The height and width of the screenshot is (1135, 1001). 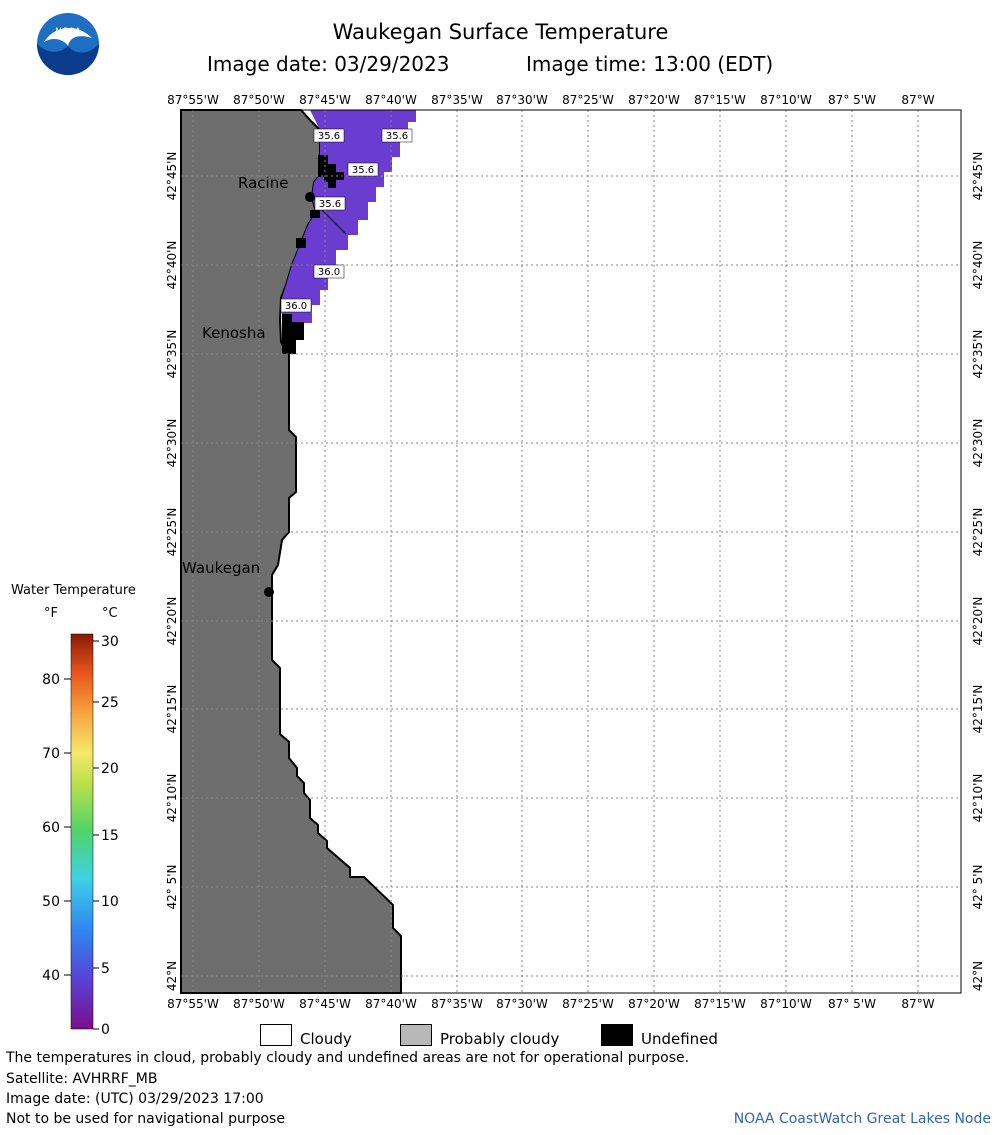 What do you see at coordinates (500, 32) in the screenshot?
I see `page-title: Waukegan Surface Temperature` at bounding box center [500, 32].